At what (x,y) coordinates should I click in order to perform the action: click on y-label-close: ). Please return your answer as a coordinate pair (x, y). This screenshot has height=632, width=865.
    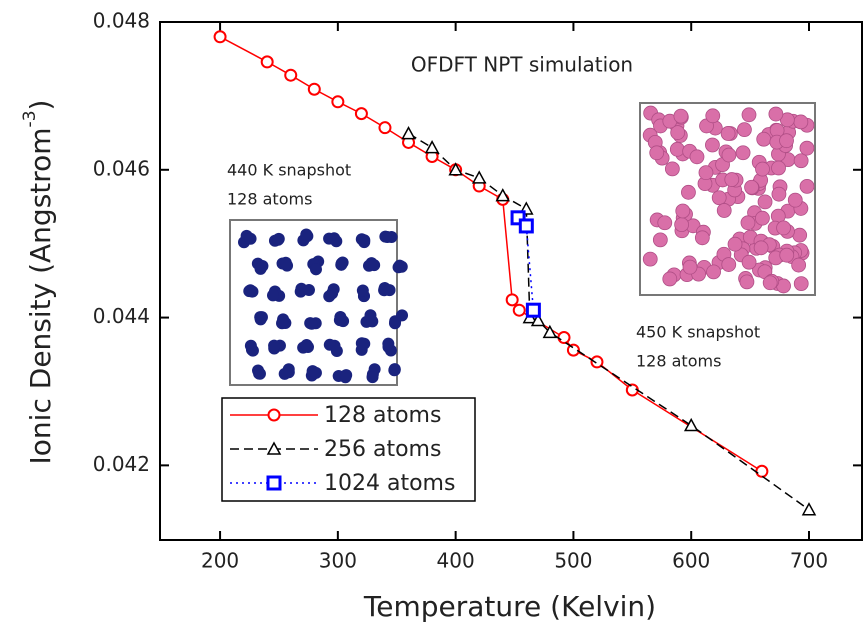
    Looking at the image, I should click on (40, 105).